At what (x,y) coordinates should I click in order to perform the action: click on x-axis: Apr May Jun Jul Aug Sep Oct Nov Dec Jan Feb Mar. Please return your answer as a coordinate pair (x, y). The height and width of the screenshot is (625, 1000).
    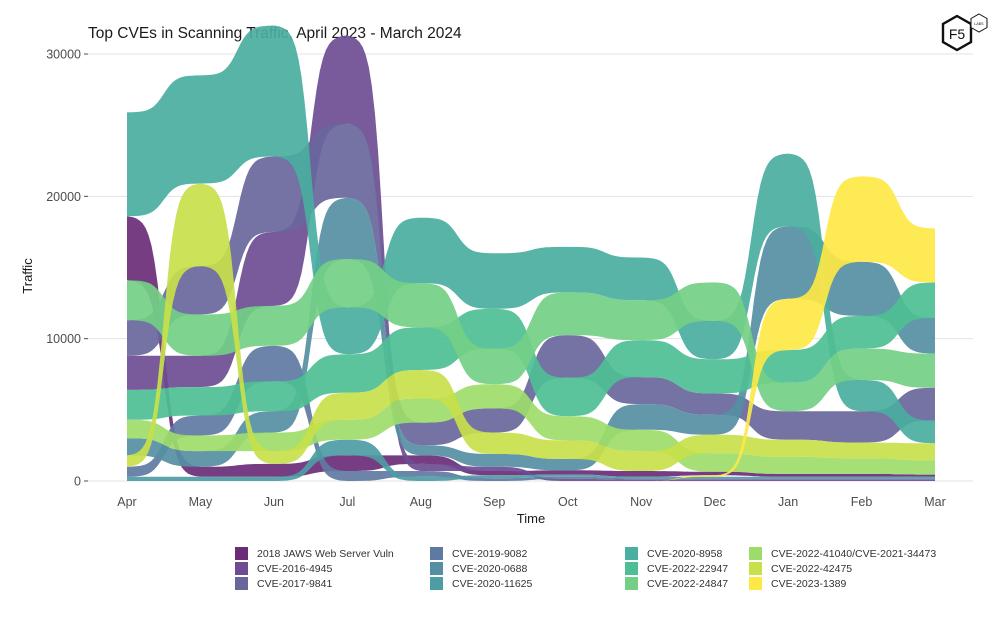
    Looking at the image, I should click on (531, 502).